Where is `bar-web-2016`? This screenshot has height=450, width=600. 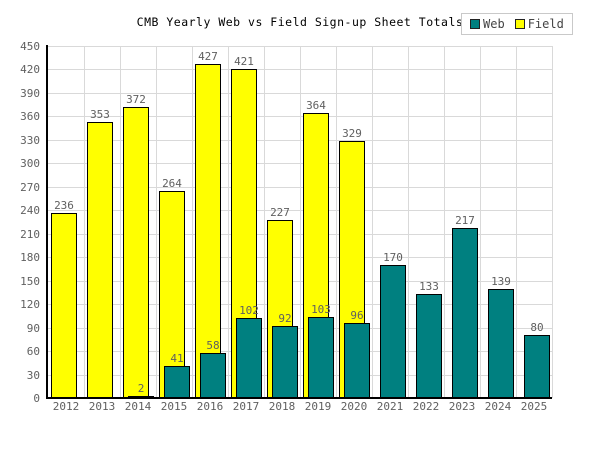 bar-web-2016 is located at coordinates (213, 375).